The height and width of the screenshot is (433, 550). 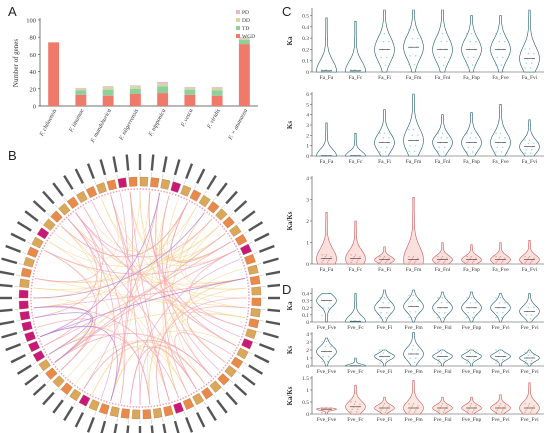 What do you see at coordinates (49, 123) in the screenshot?
I see `x-tick-label: F. chiloensis` at bounding box center [49, 123].